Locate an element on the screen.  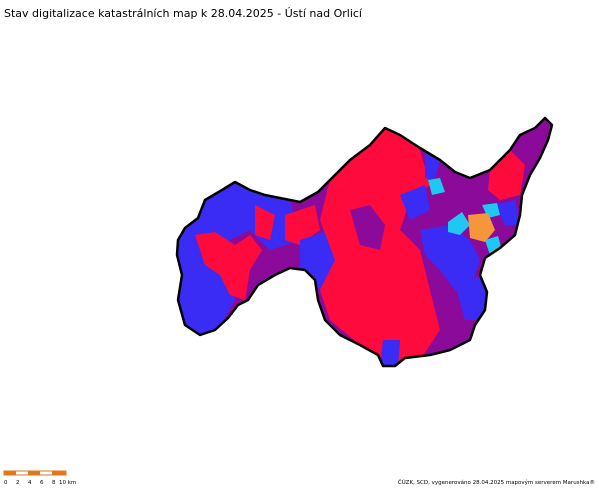
area-purple is located at coordinates (367, 227).